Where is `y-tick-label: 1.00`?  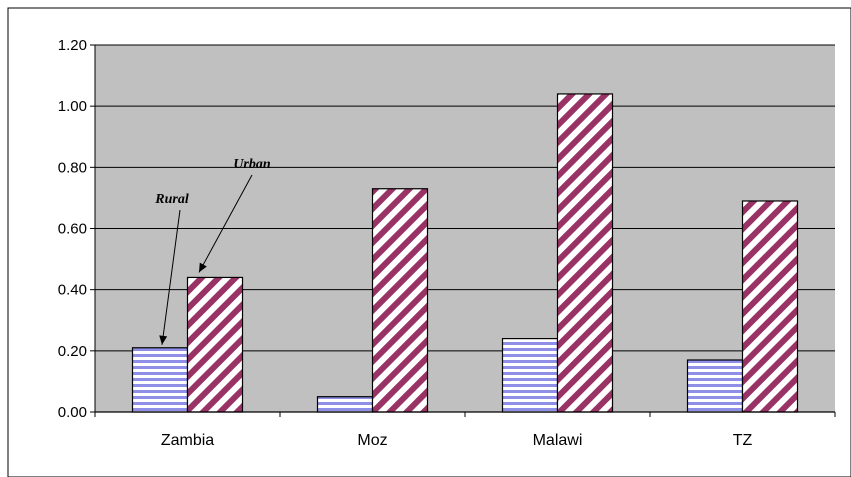 y-tick-label: 1.00 is located at coordinates (72, 106).